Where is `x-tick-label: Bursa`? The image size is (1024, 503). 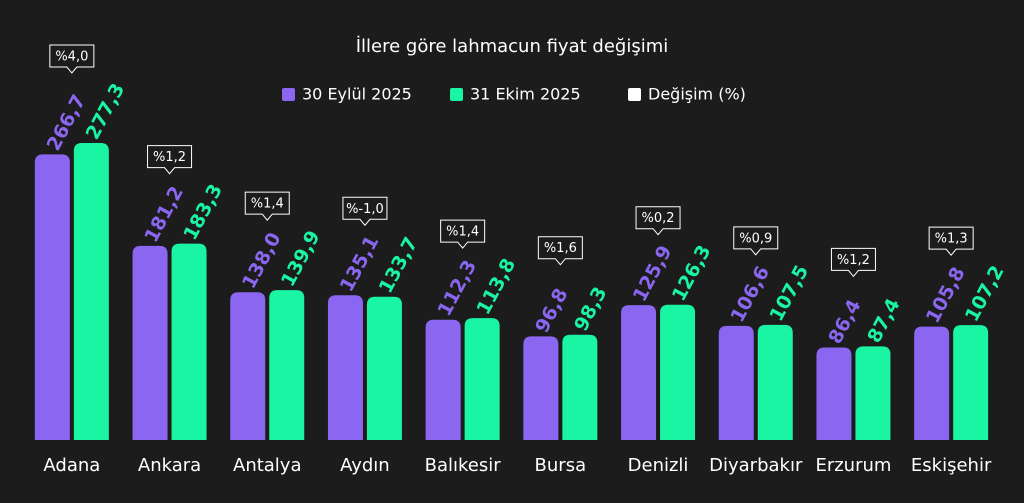
x-tick-label: Bursa is located at coordinates (561, 465).